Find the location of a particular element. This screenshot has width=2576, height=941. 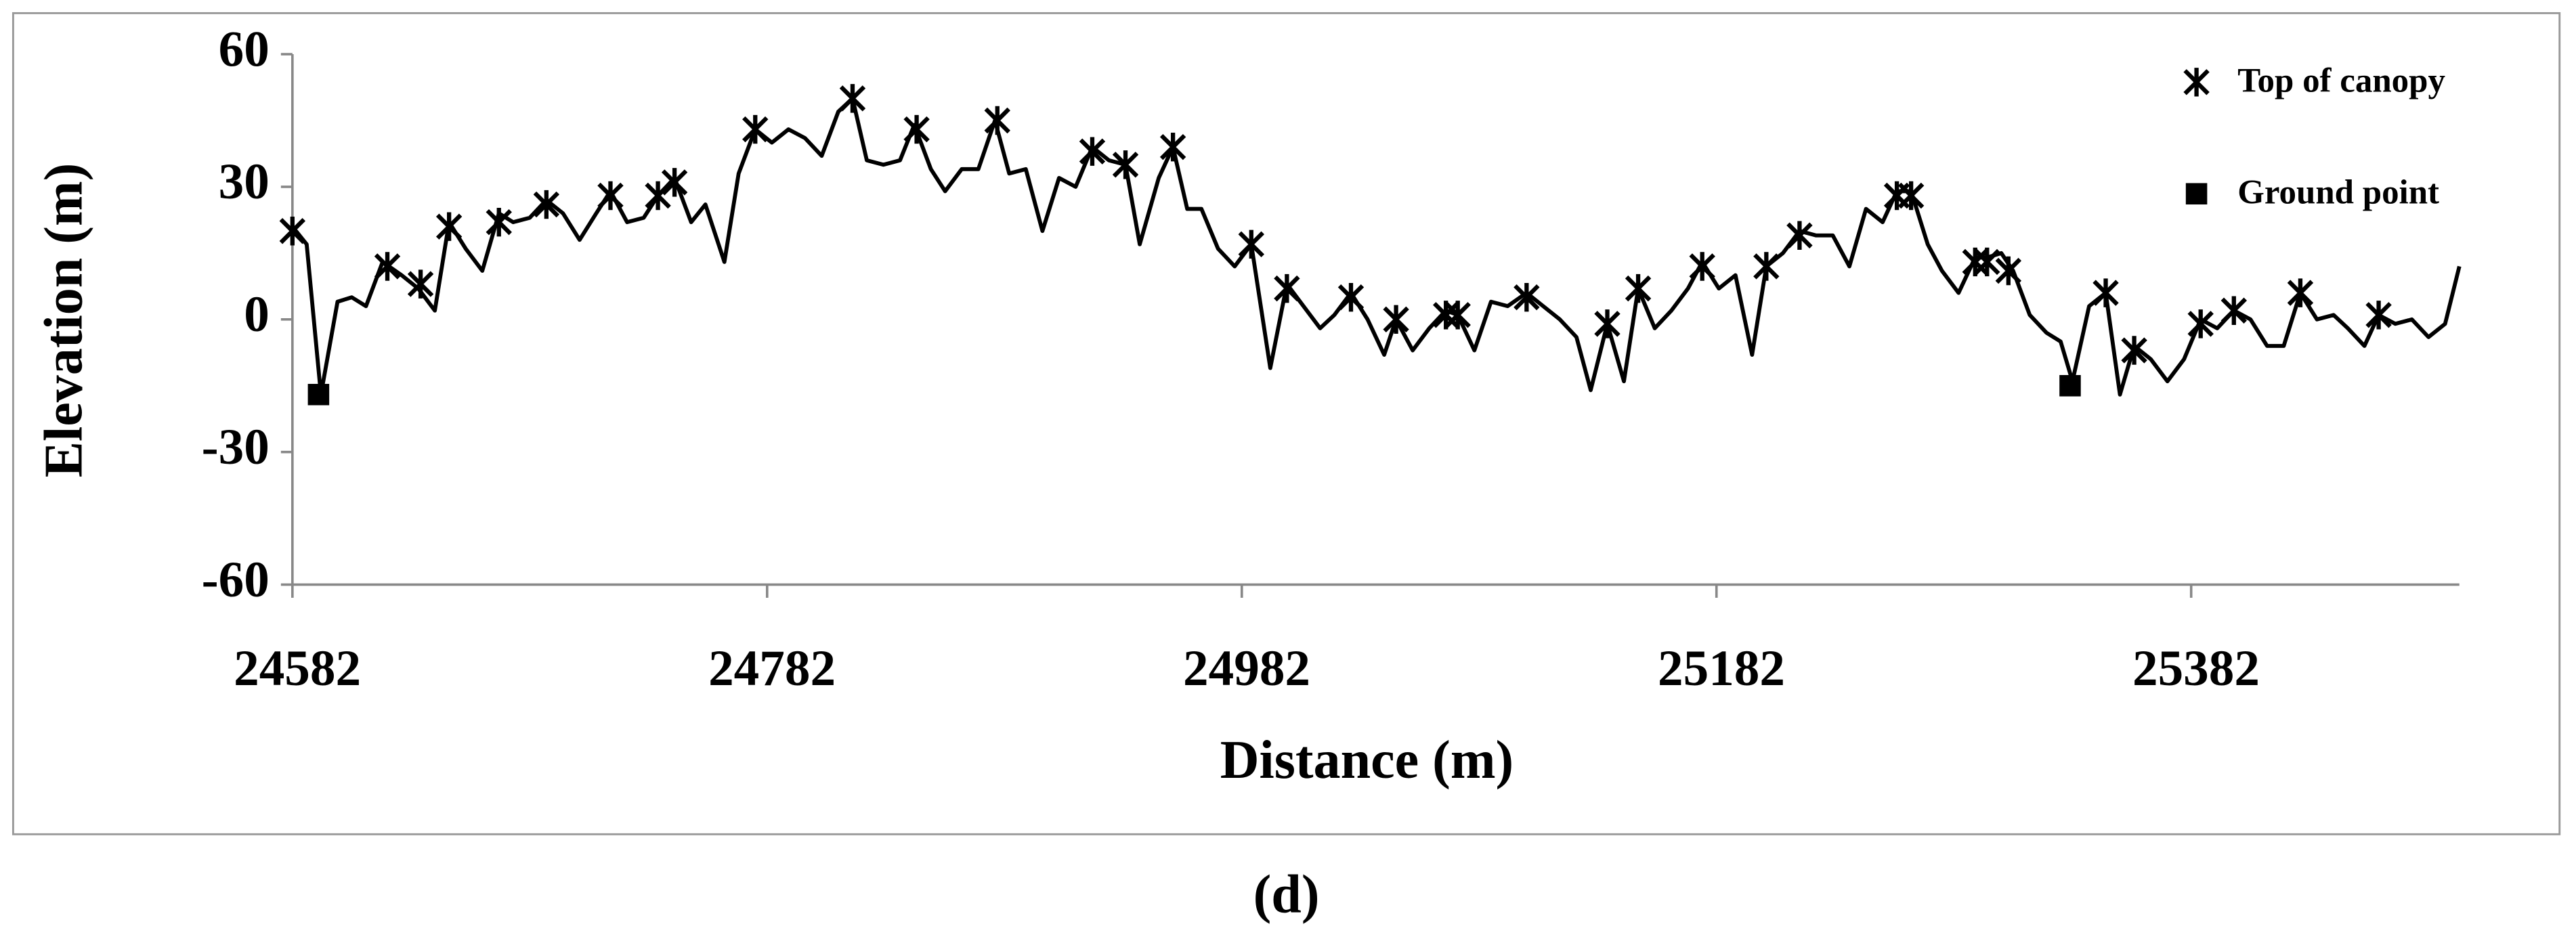

y-tick-label: -60 is located at coordinates (236, 580).